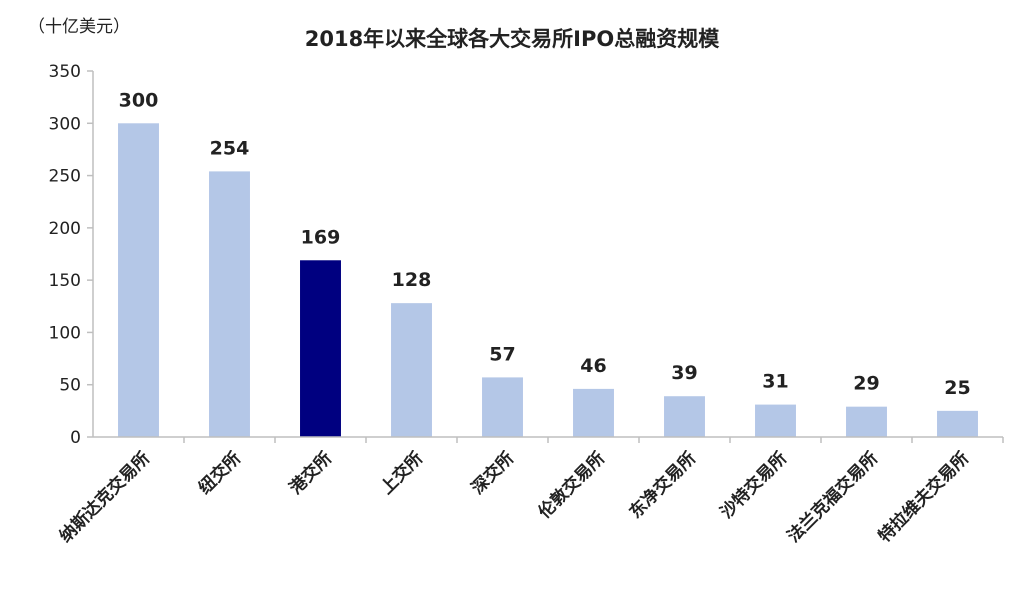 This screenshot has width=1024, height=612. What do you see at coordinates (753, 485) in the screenshot?
I see `x-category-label: 沙特交易所` at bounding box center [753, 485].